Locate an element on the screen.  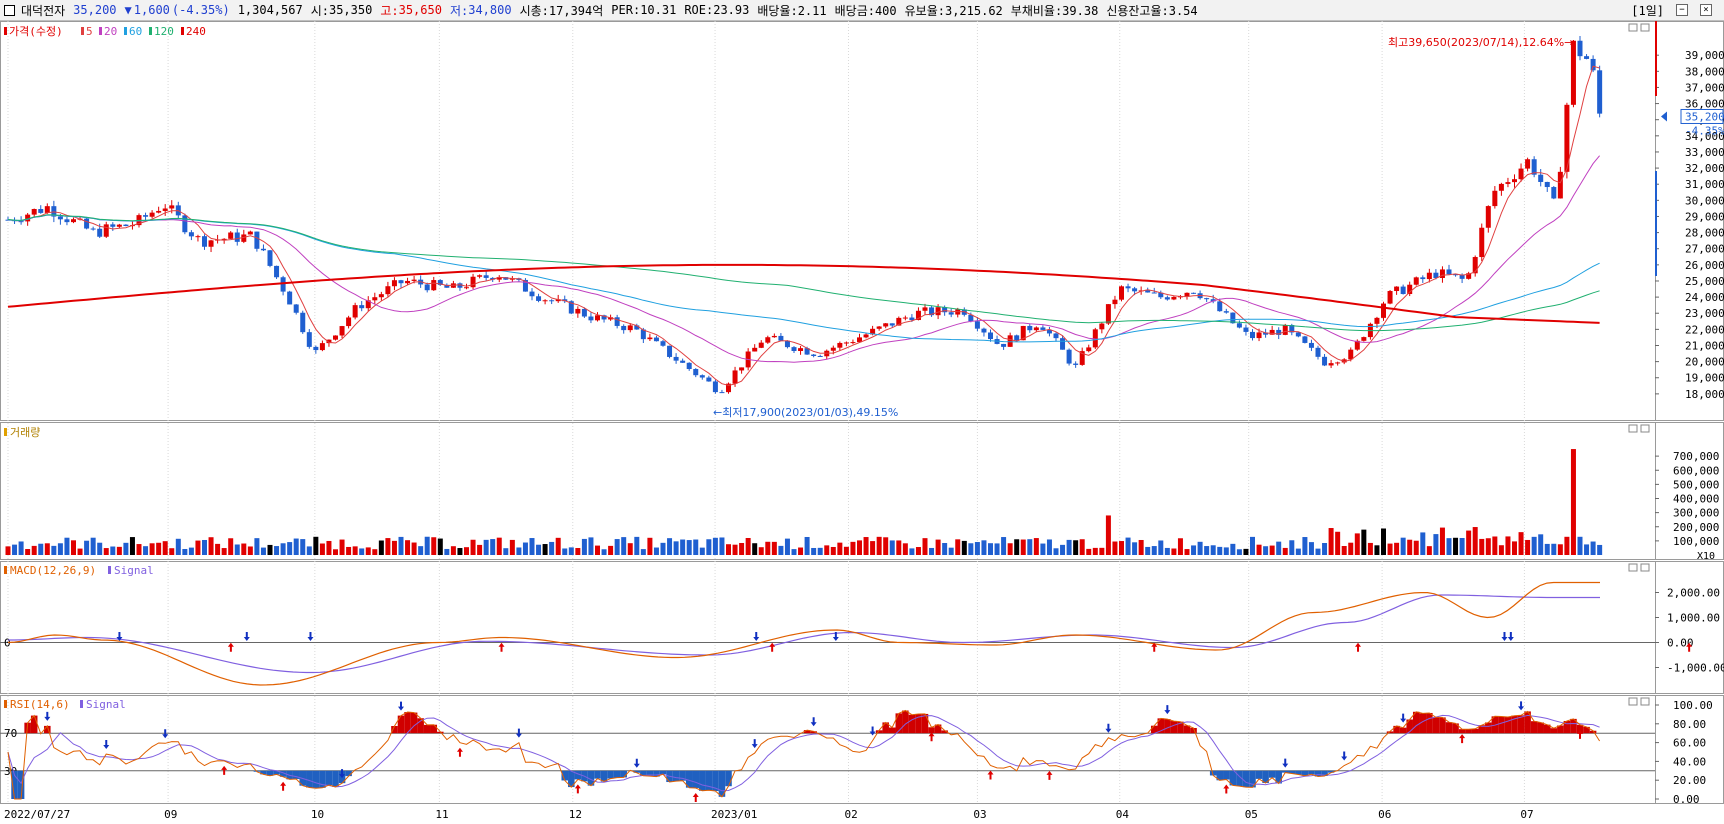
current-price-label: 35,200 is located at coordinates (1704, 116).